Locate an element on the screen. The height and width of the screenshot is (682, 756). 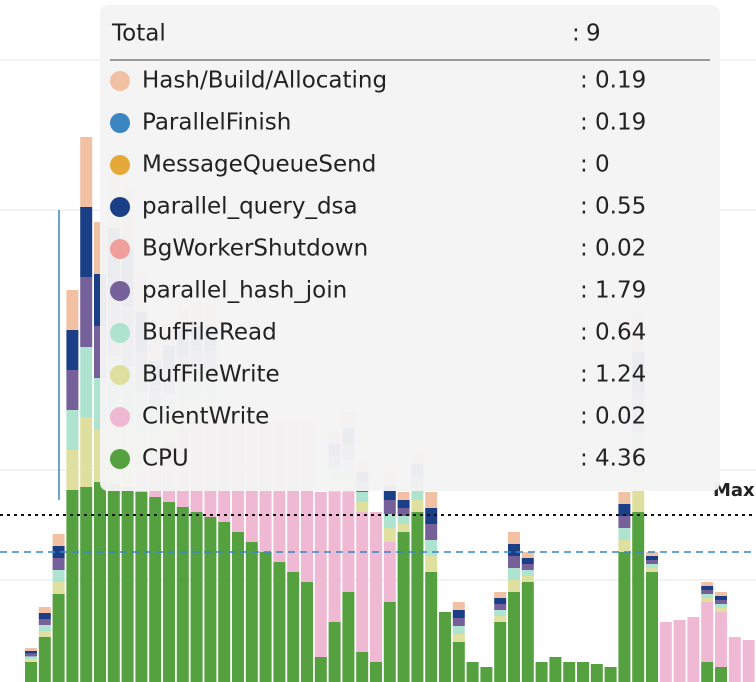
item-label: parallel_query_dsa is located at coordinates (250, 207).